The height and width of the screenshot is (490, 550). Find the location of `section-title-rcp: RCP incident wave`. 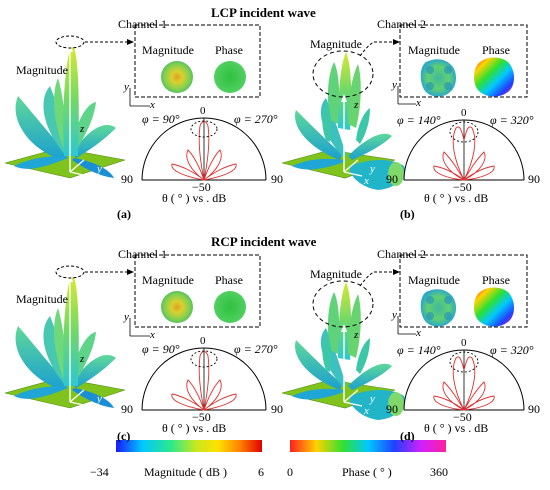

section-title-rcp: RCP incident wave is located at coordinates (264, 241).